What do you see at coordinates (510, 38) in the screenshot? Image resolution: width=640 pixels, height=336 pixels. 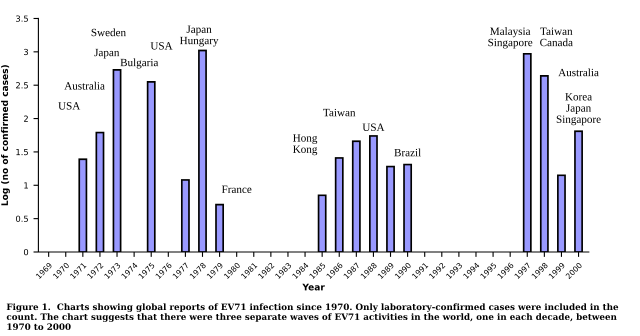 I see `annotation: Malaysia Singapore` at bounding box center [510, 38].